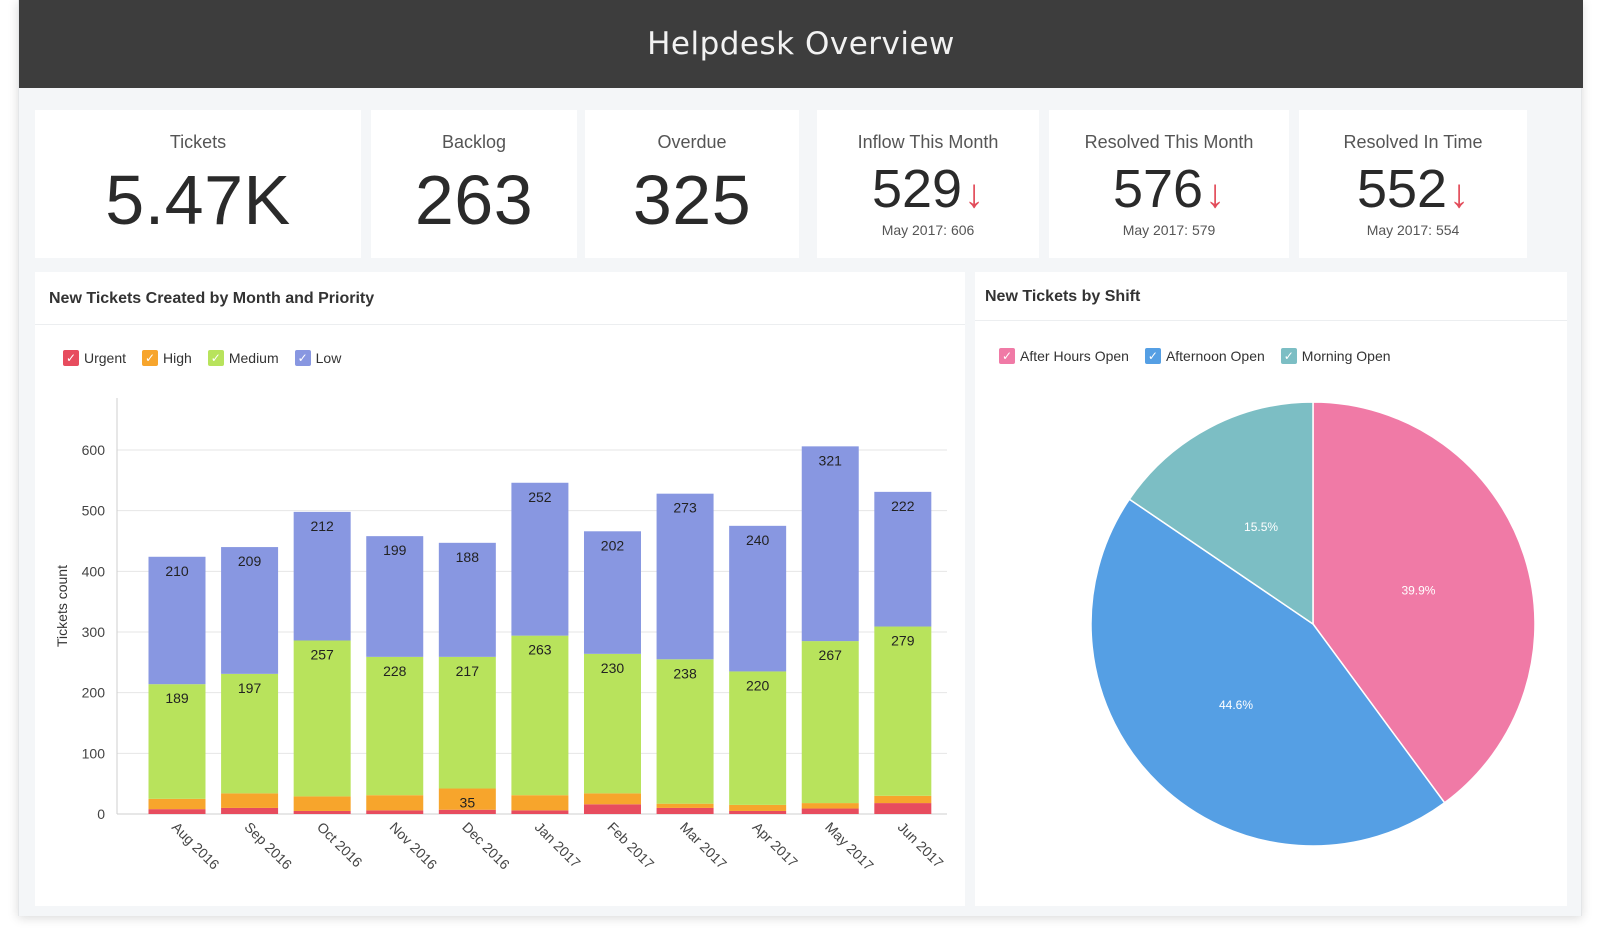  I want to click on bar-data-label: 252, so click(540, 497).